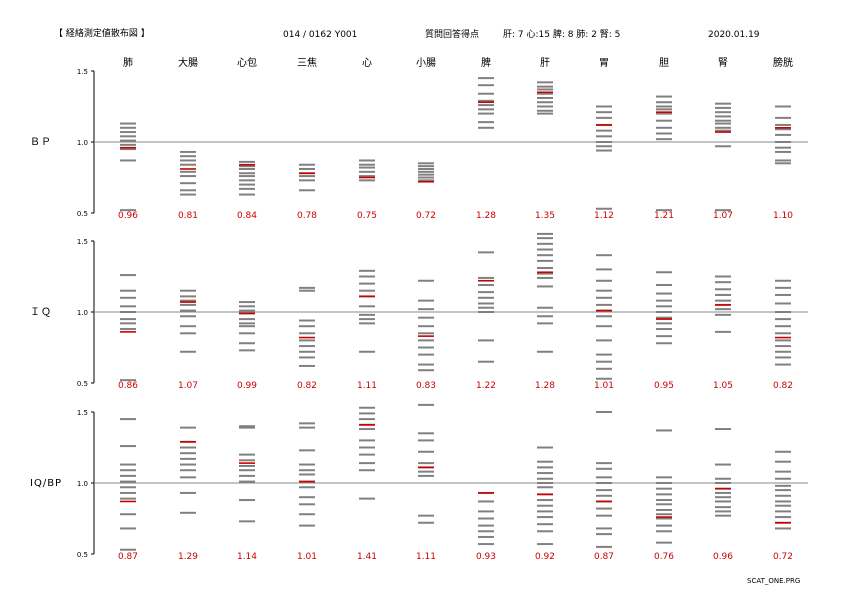 Image resolution: width=842 pixels, height=596 pixels. I want to click on panel-label: IQ/BP, so click(46, 483).